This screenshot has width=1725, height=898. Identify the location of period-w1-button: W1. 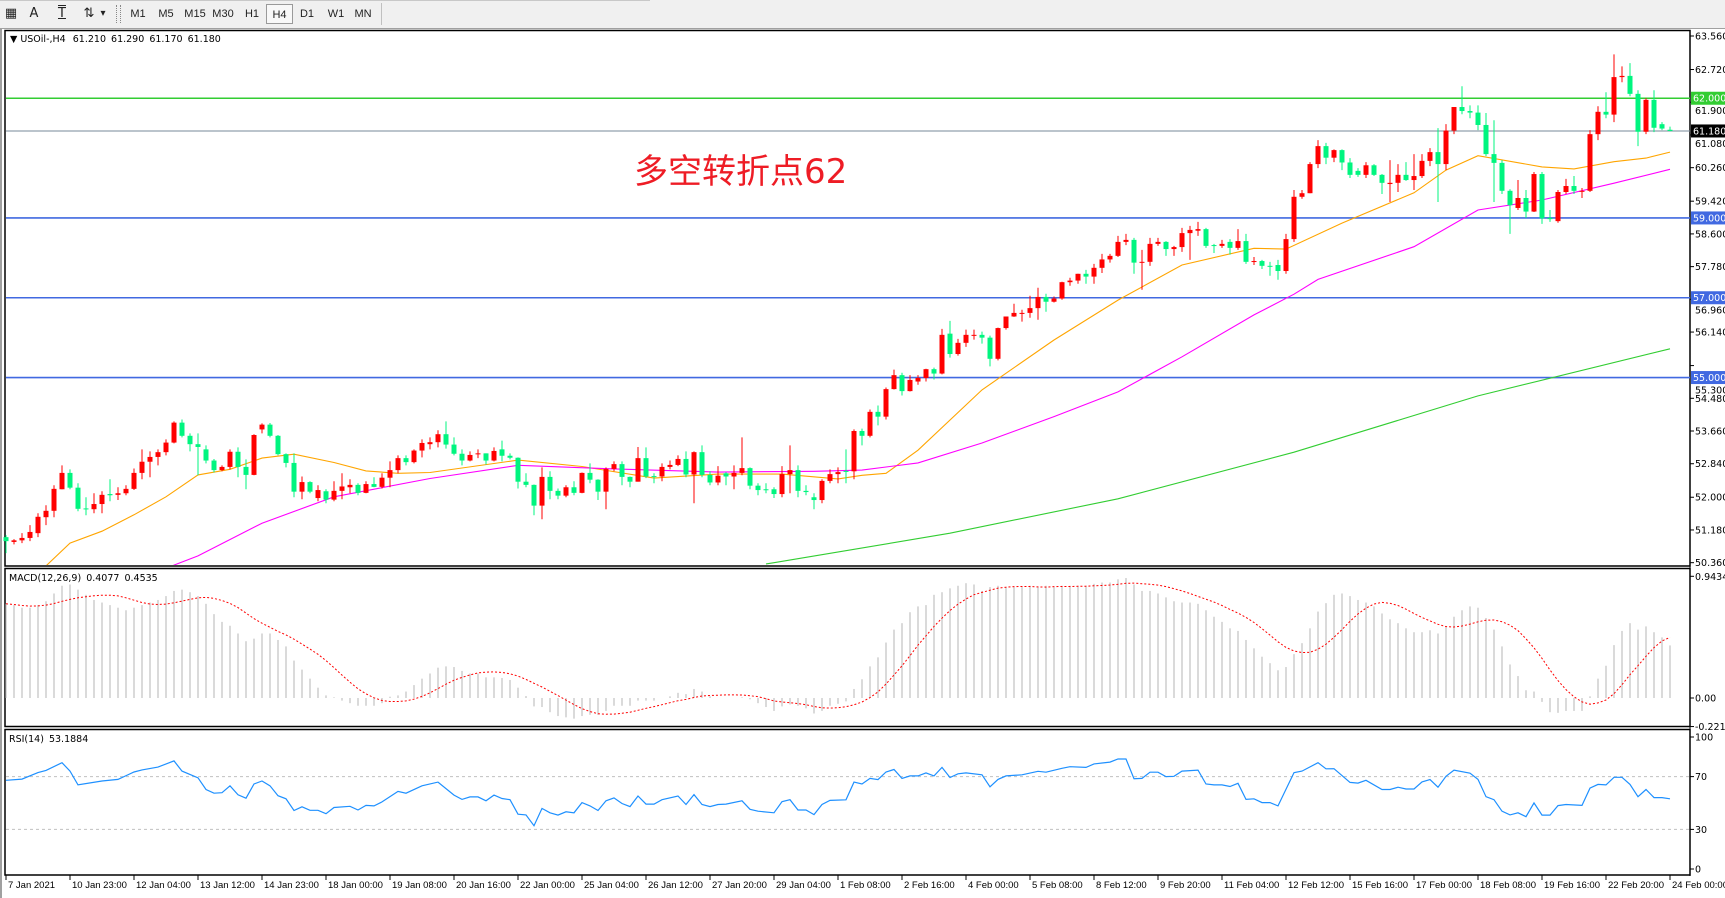
(336, 14).